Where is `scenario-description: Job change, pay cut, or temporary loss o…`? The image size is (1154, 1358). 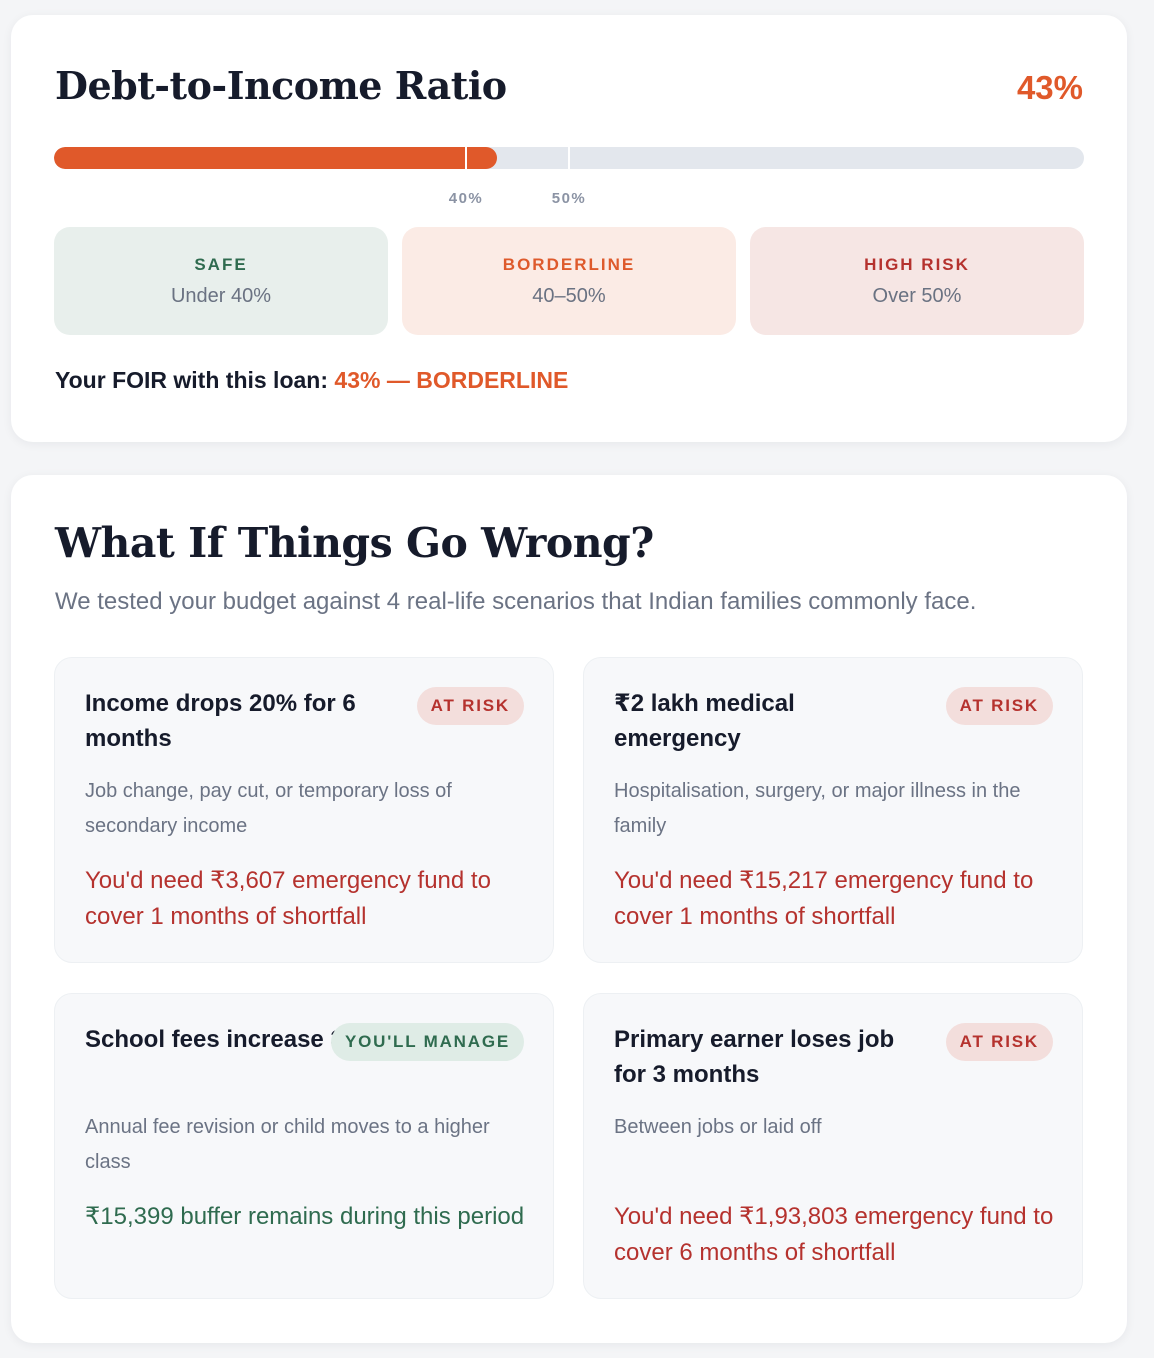 scenario-description: Job change, pay cut, or temporary loss o… is located at coordinates (268, 808).